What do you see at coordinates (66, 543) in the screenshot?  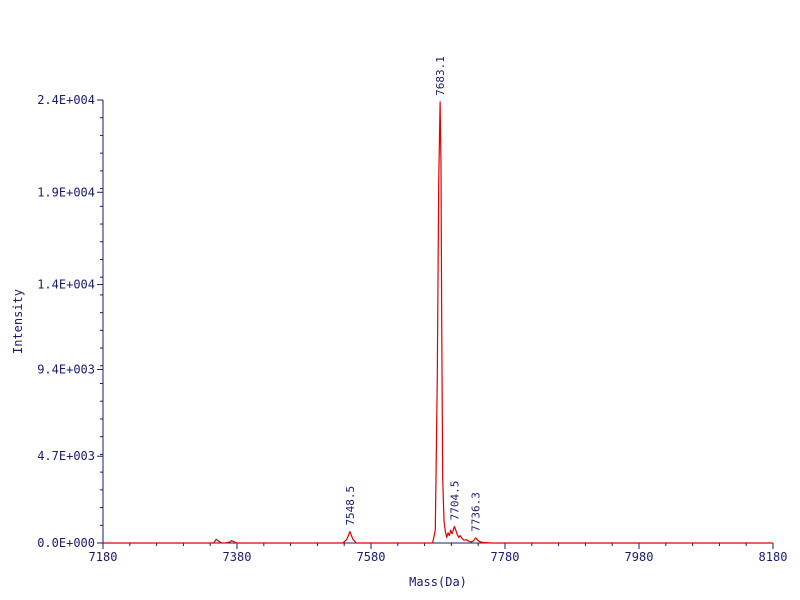 I see `y-tick-label: 0.0E+000` at bounding box center [66, 543].